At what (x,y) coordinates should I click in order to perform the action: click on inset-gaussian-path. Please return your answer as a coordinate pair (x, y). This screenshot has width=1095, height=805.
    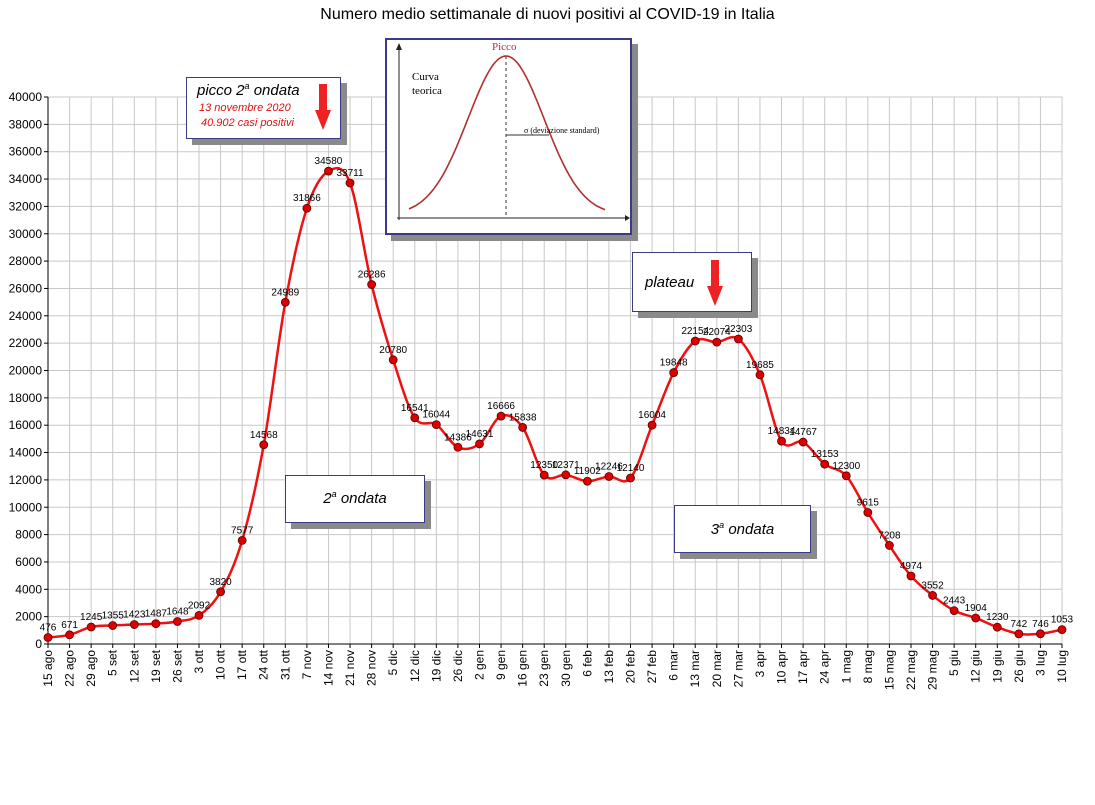
    Looking at the image, I should click on (507, 133).